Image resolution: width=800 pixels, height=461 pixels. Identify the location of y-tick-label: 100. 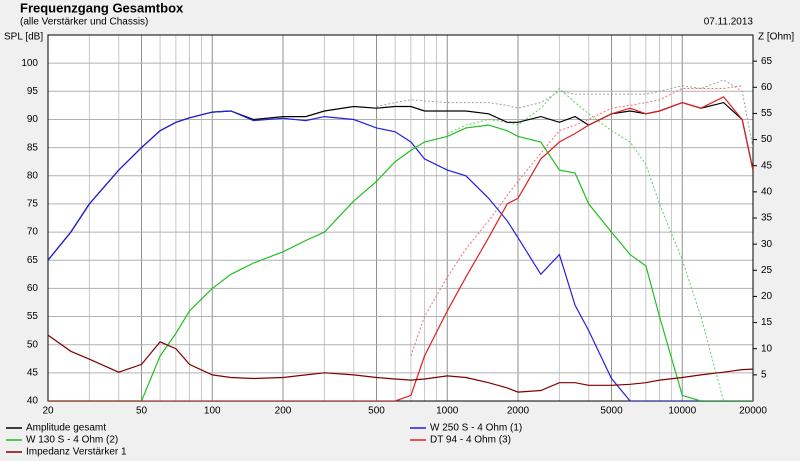
(29, 63).